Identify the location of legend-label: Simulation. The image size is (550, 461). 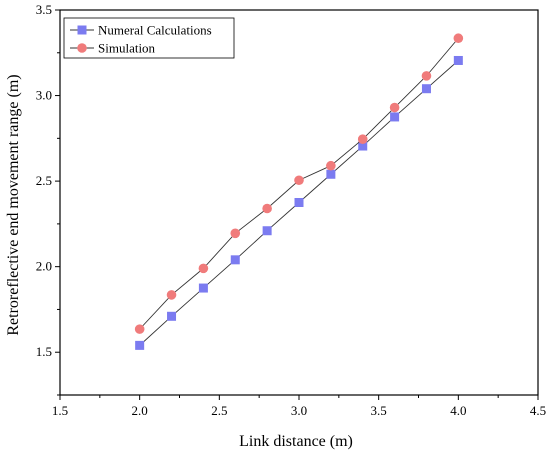
(127, 48).